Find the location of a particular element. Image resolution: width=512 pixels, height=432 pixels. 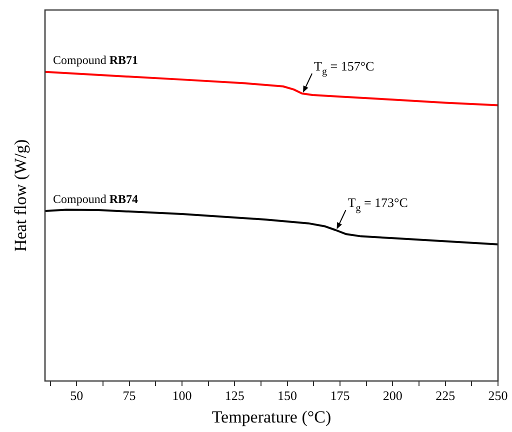

series-label: Compound RB71 is located at coordinates (95, 59).